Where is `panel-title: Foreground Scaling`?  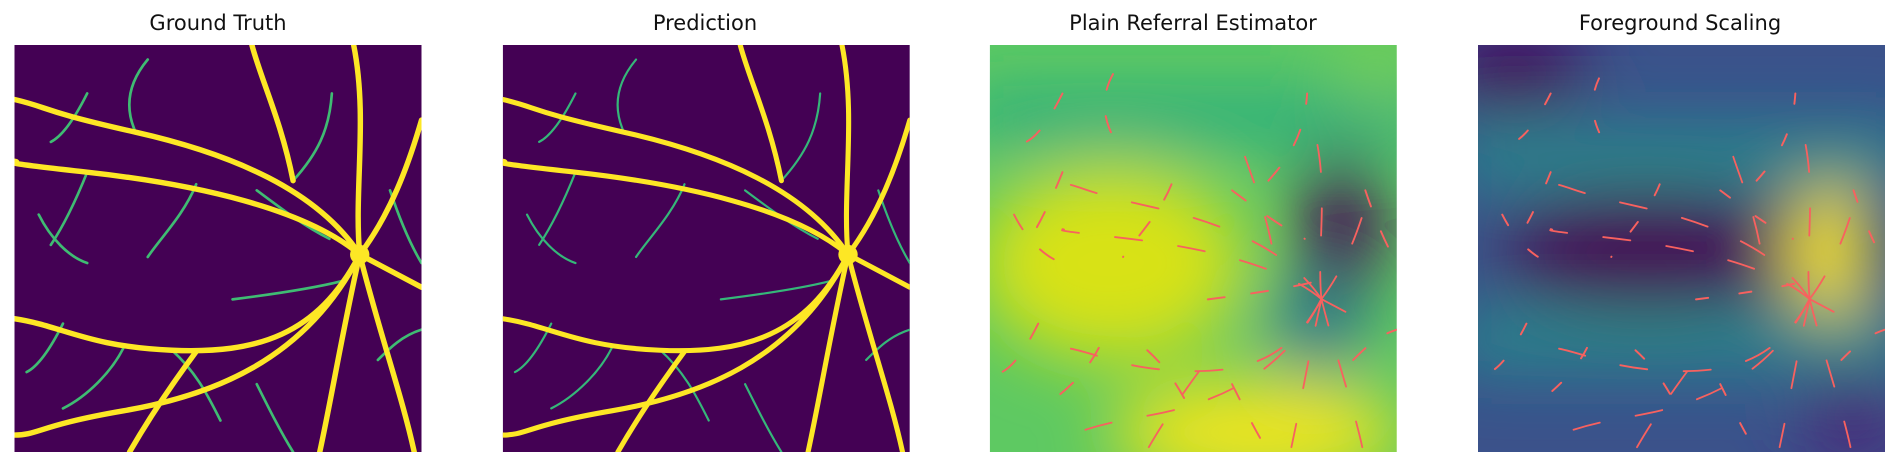 panel-title: Foreground Scaling is located at coordinates (1680, 23).